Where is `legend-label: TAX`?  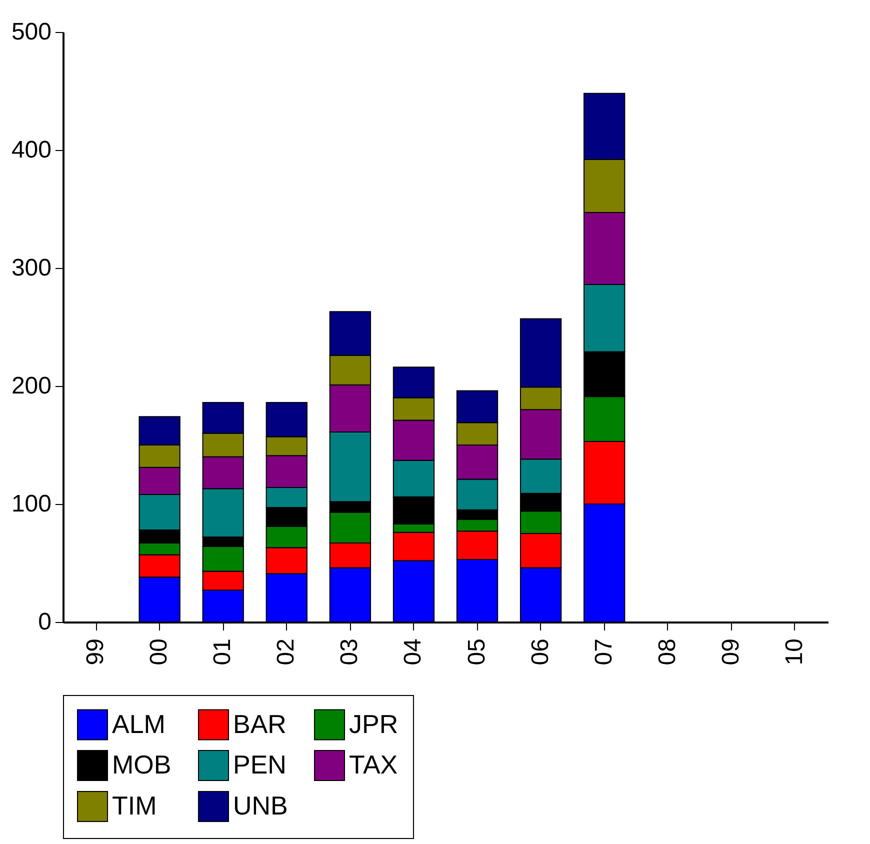
legend-label: TAX is located at coordinates (373, 765).